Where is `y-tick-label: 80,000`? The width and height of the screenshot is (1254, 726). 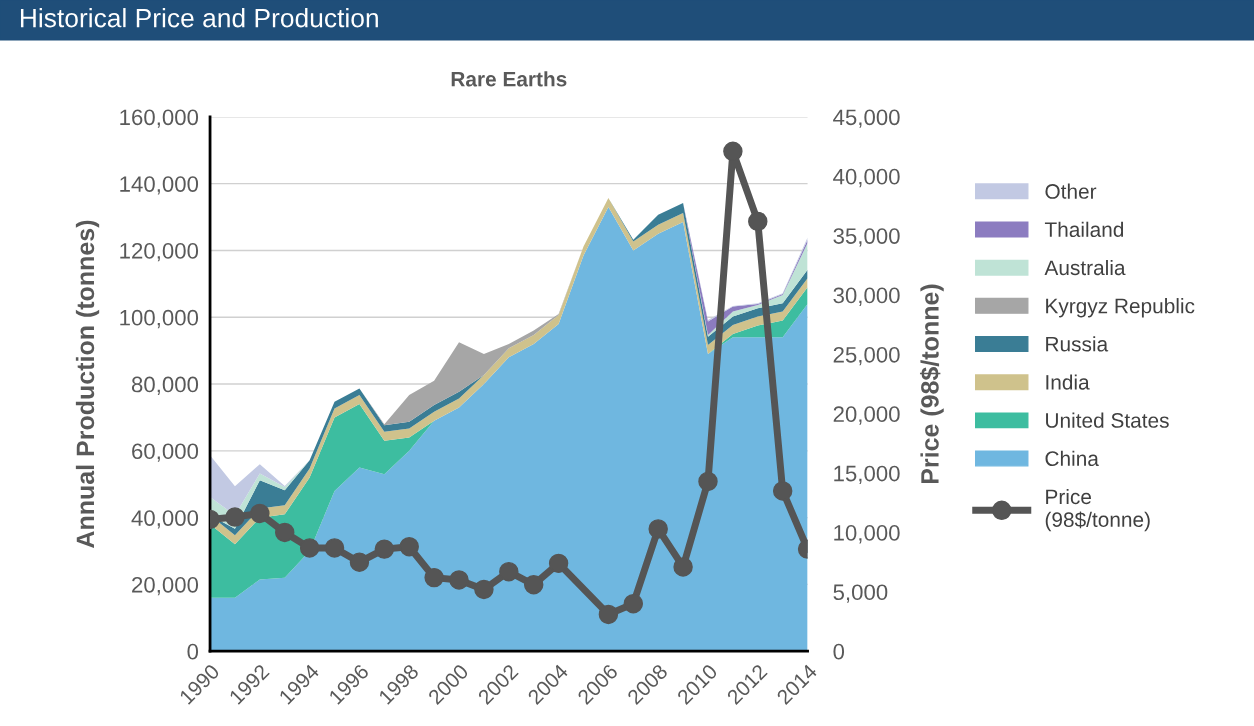 y-tick-label: 80,000 is located at coordinates (165, 385).